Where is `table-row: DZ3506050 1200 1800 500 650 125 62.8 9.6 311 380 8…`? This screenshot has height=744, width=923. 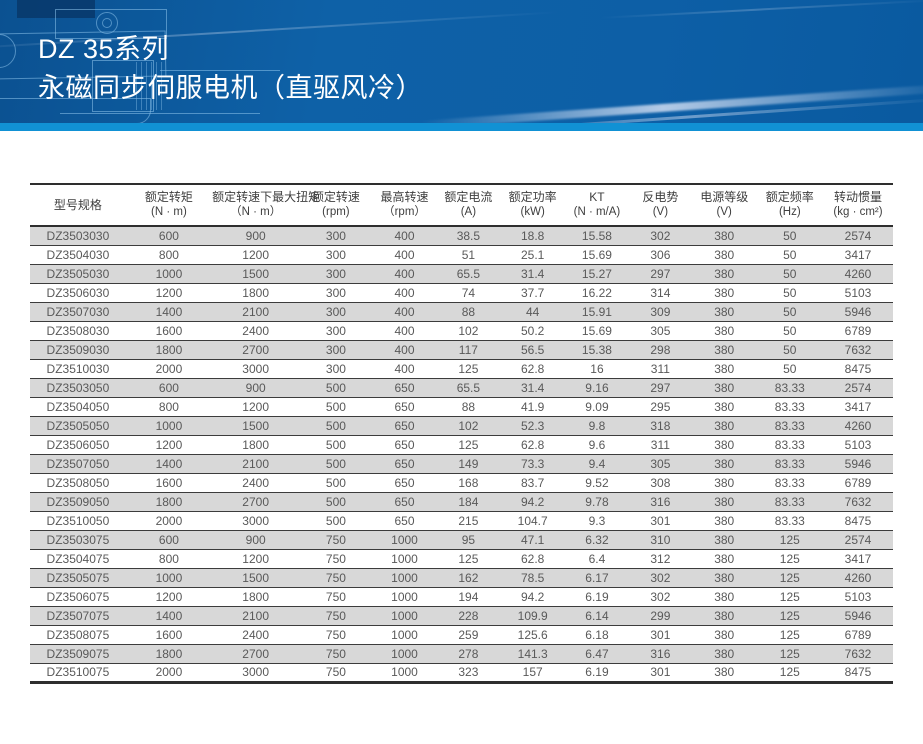 table-row: DZ3506050 1200 1800 500 650 125 62.8 9.6 311 380 8… is located at coordinates (461, 444).